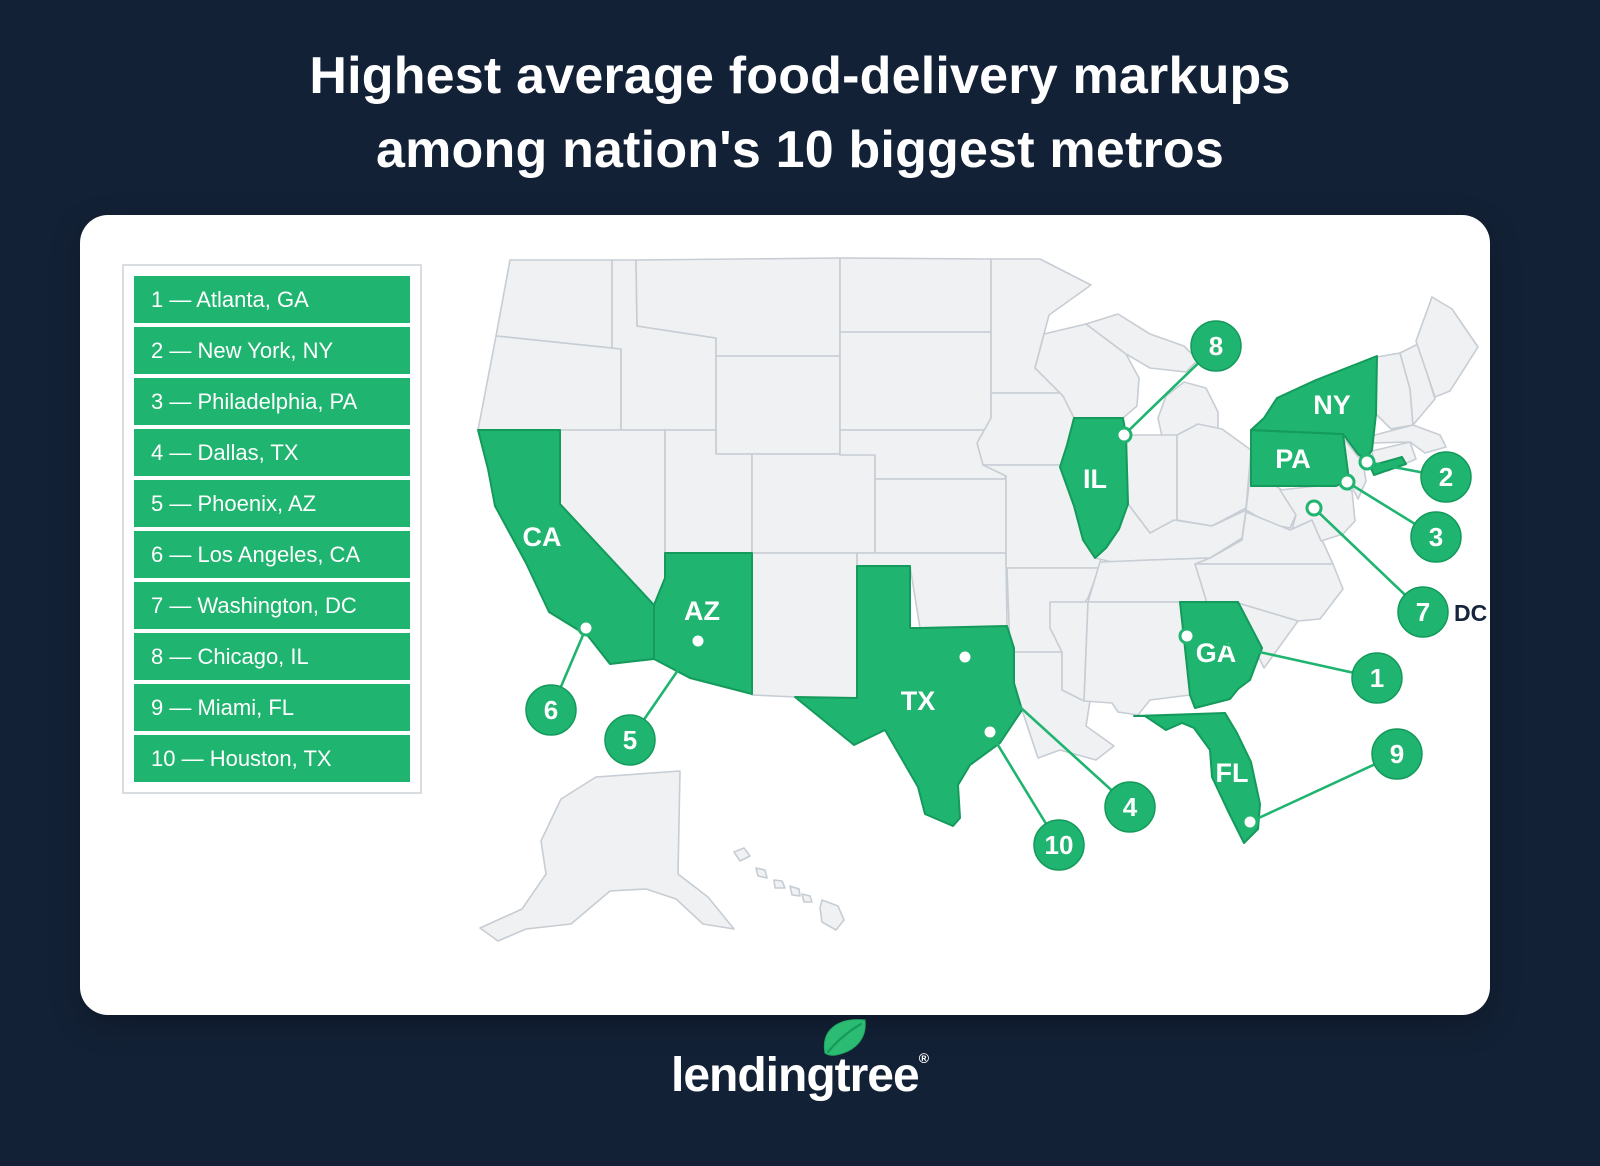 This screenshot has width=1600, height=1166. I want to click on legend-item: 1 — Atlanta, GA, so click(272, 299).